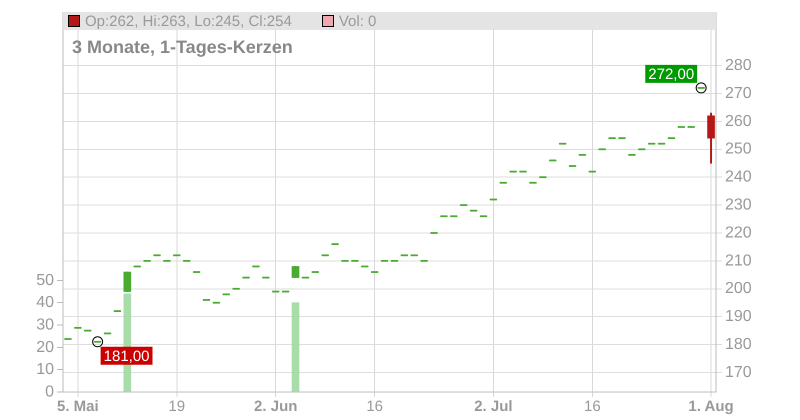 The width and height of the screenshot is (800, 420). Describe the element at coordinates (671, 75) in the screenshot. I see `annotation: 272,00` at that location.